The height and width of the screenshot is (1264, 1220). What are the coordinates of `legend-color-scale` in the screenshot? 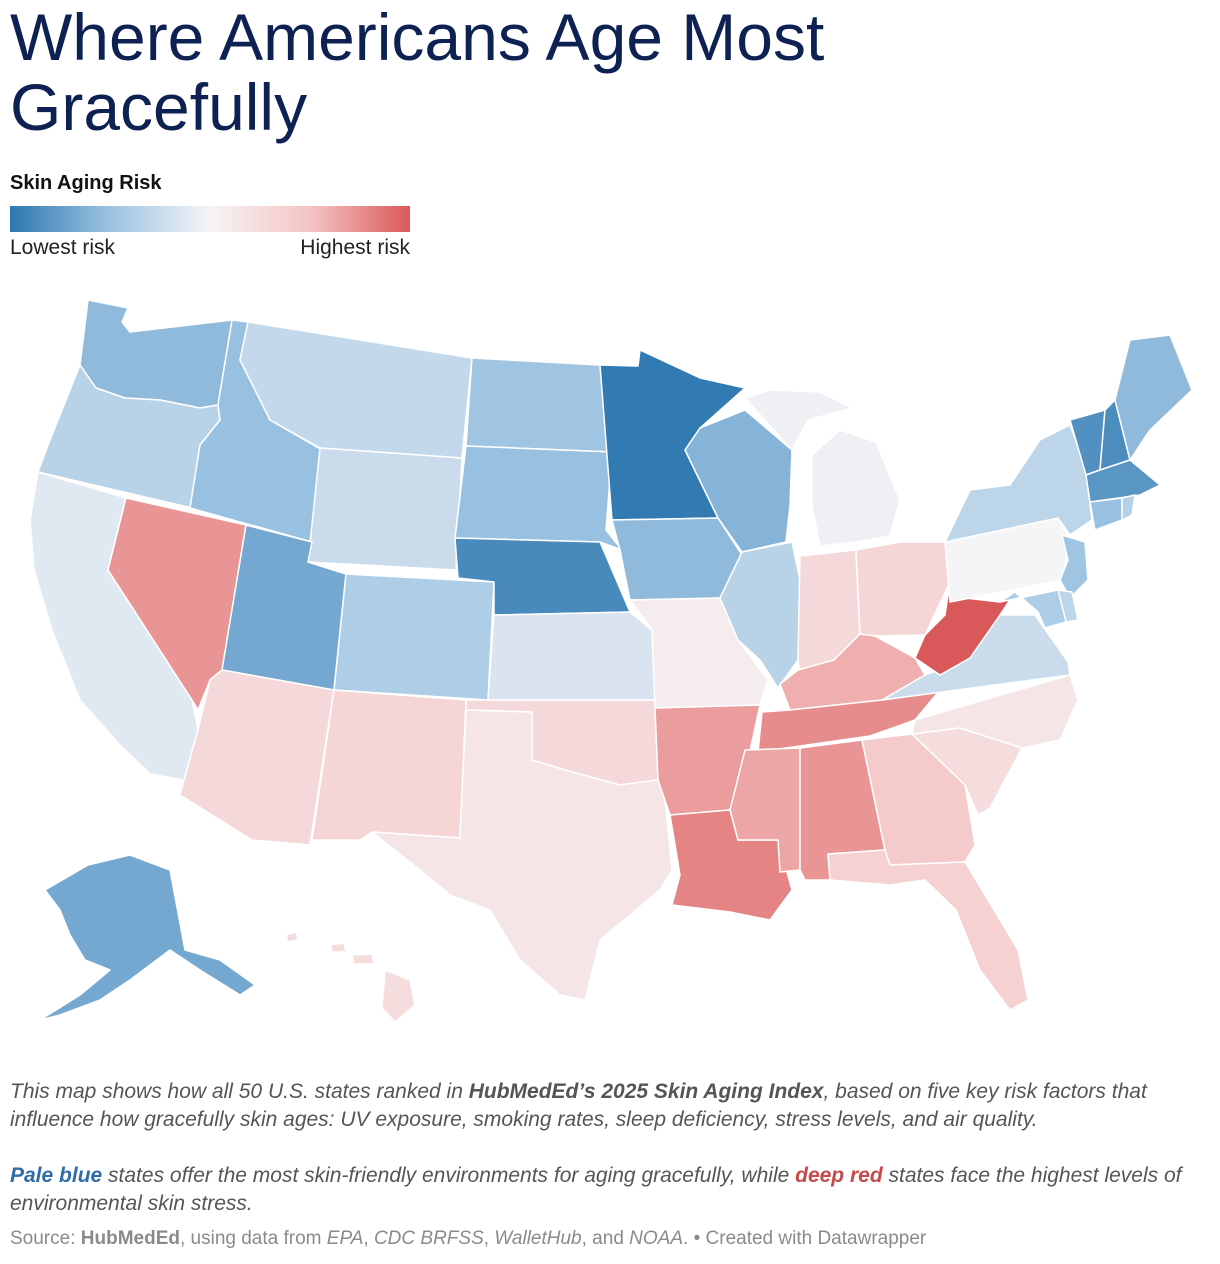 It's located at (210, 219).